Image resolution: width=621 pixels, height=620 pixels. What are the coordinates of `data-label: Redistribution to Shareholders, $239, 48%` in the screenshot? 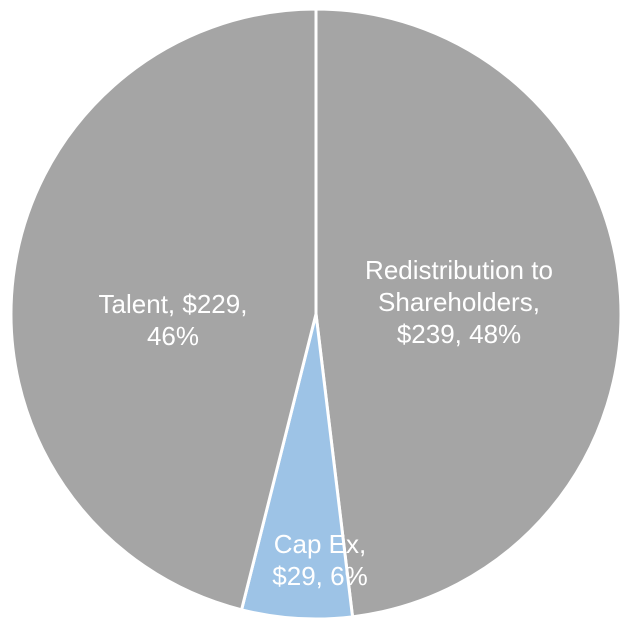 It's located at (459, 302).